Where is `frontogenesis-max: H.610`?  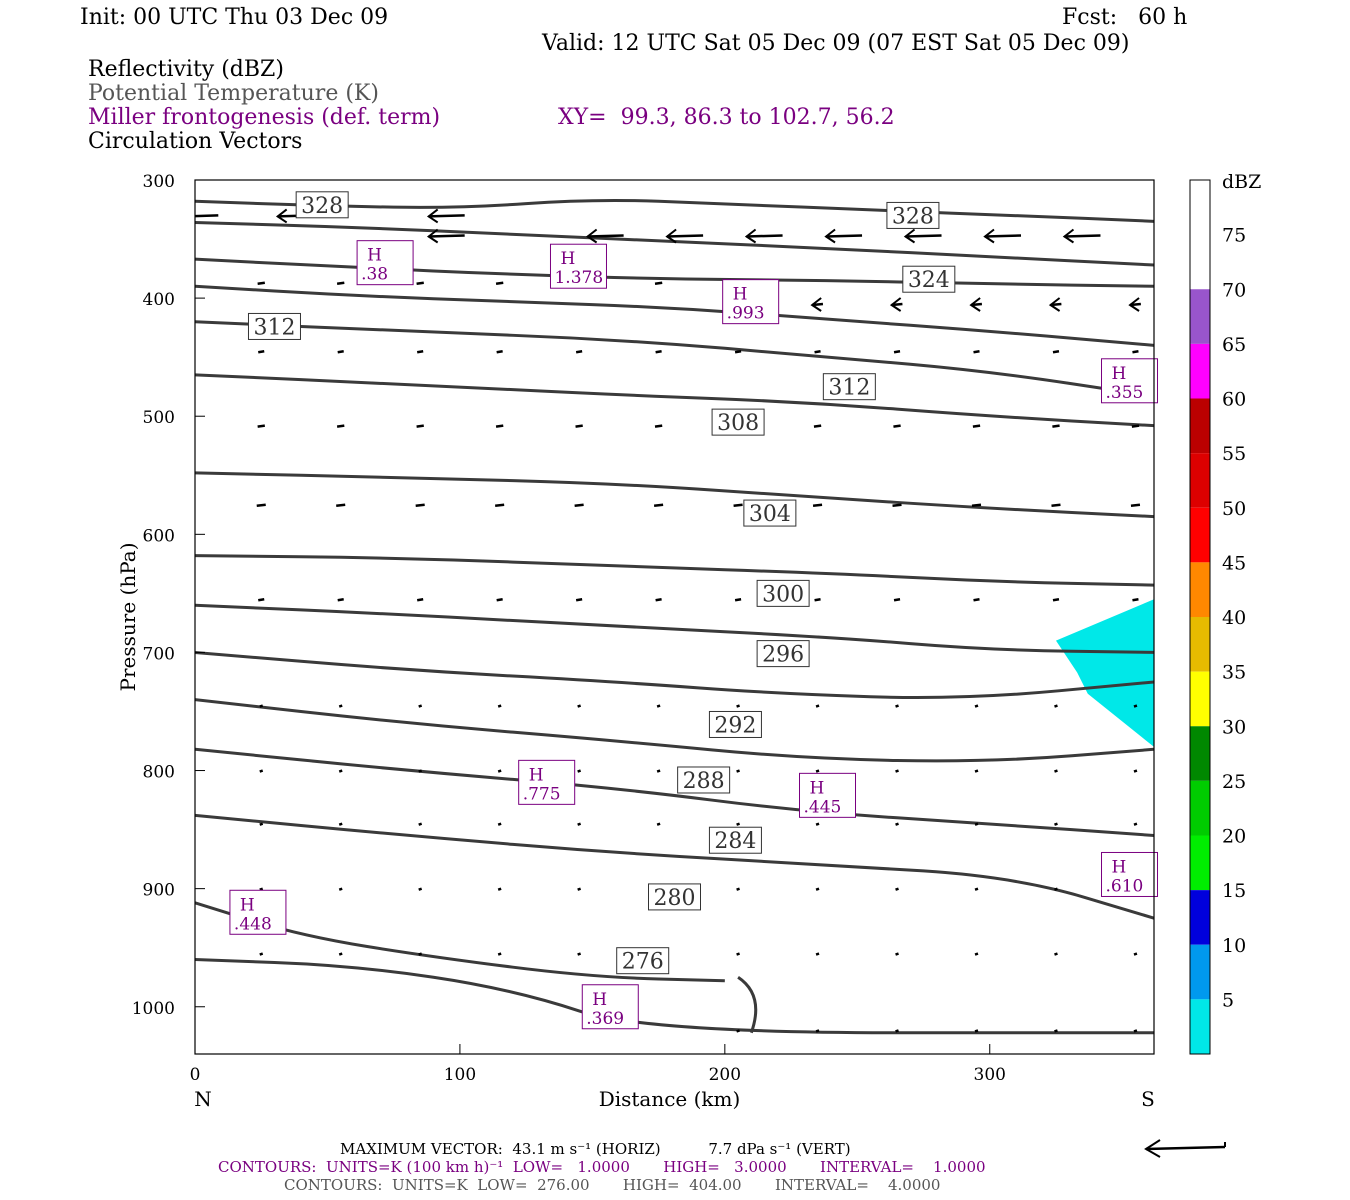
frontogenesis-max: H.610 is located at coordinates (1130, 874).